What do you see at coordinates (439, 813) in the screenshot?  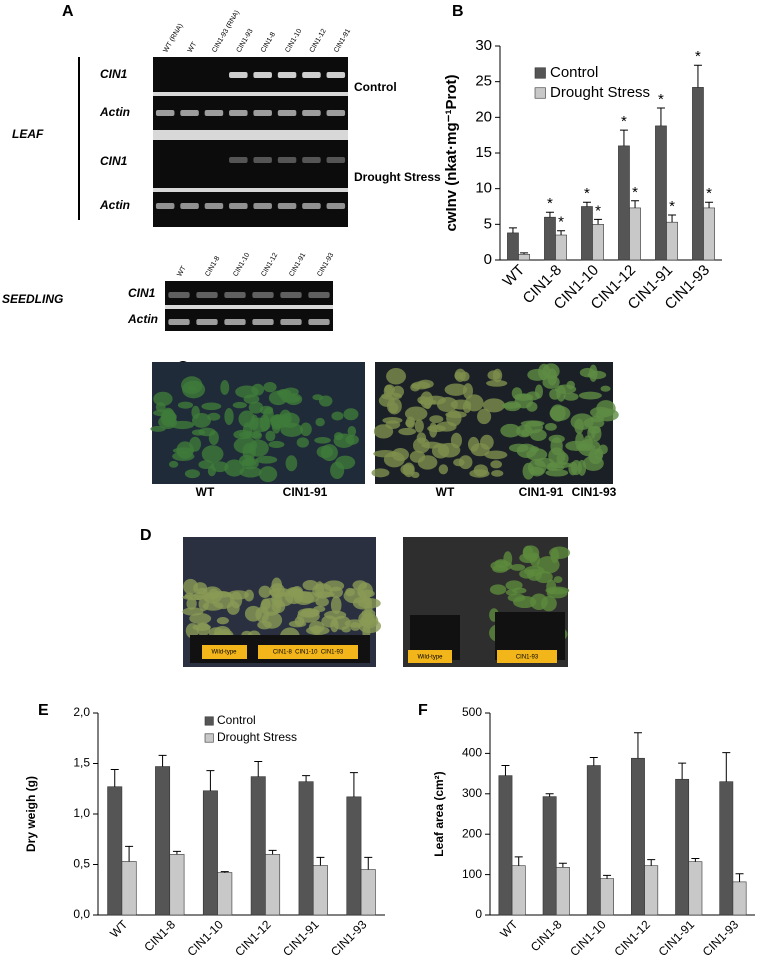 I see `y-axis-label: Leaf area (cm²)` at bounding box center [439, 813].